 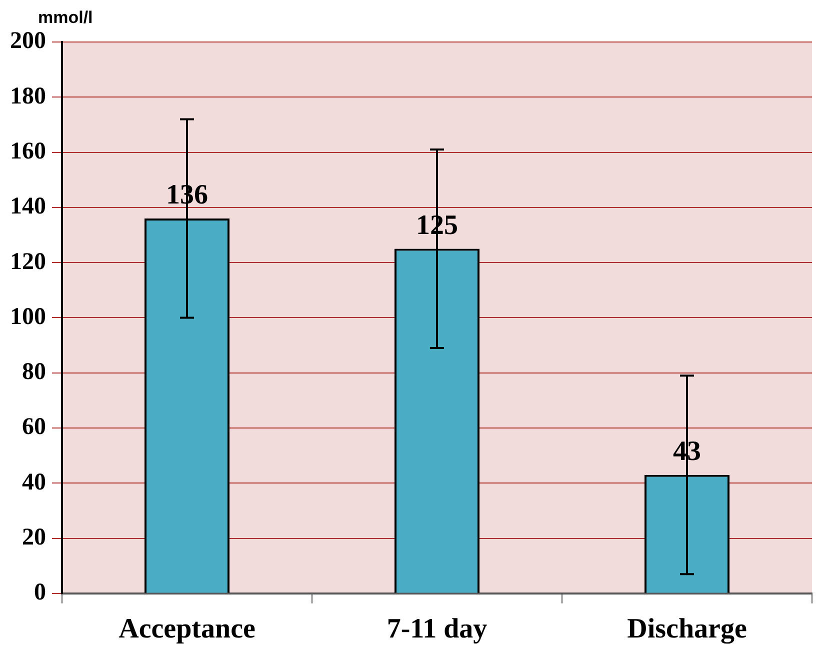 What do you see at coordinates (28, 261) in the screenshot?
I see `y-tick-label: 120` at bounding box center [28, 261].